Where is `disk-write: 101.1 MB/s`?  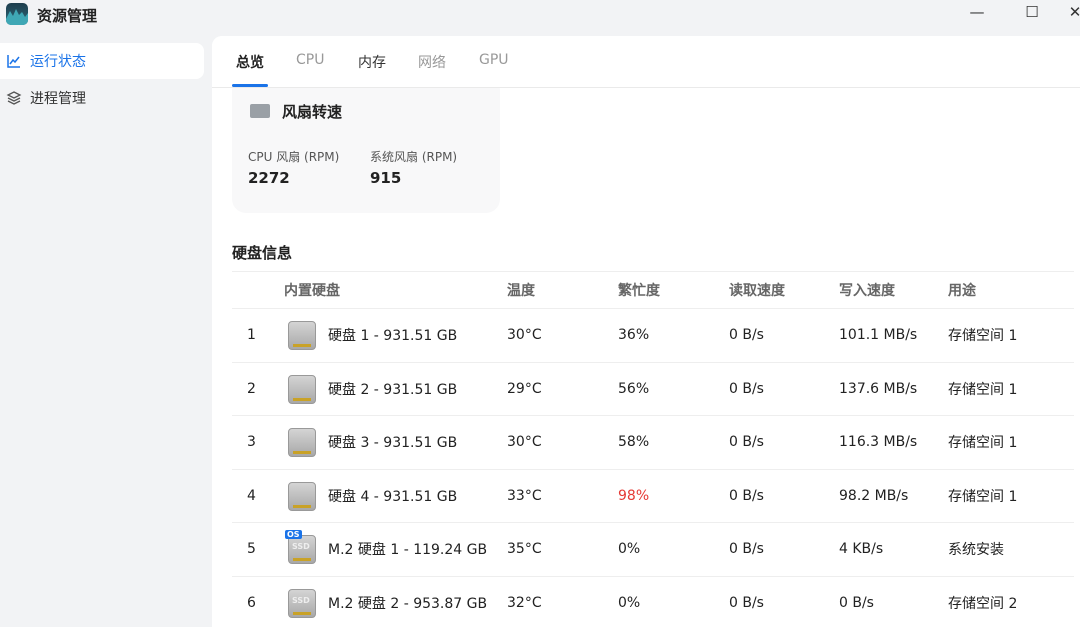
disk-write: 101.1 MB/s is located at coordinates (878, 335).